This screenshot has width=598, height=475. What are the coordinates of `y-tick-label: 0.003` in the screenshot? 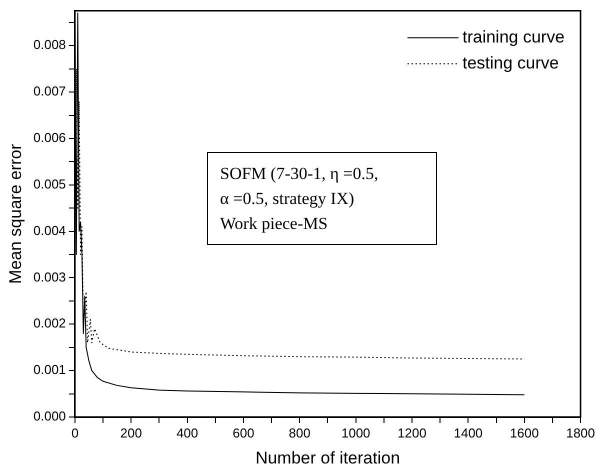 It's located at (49, 276).